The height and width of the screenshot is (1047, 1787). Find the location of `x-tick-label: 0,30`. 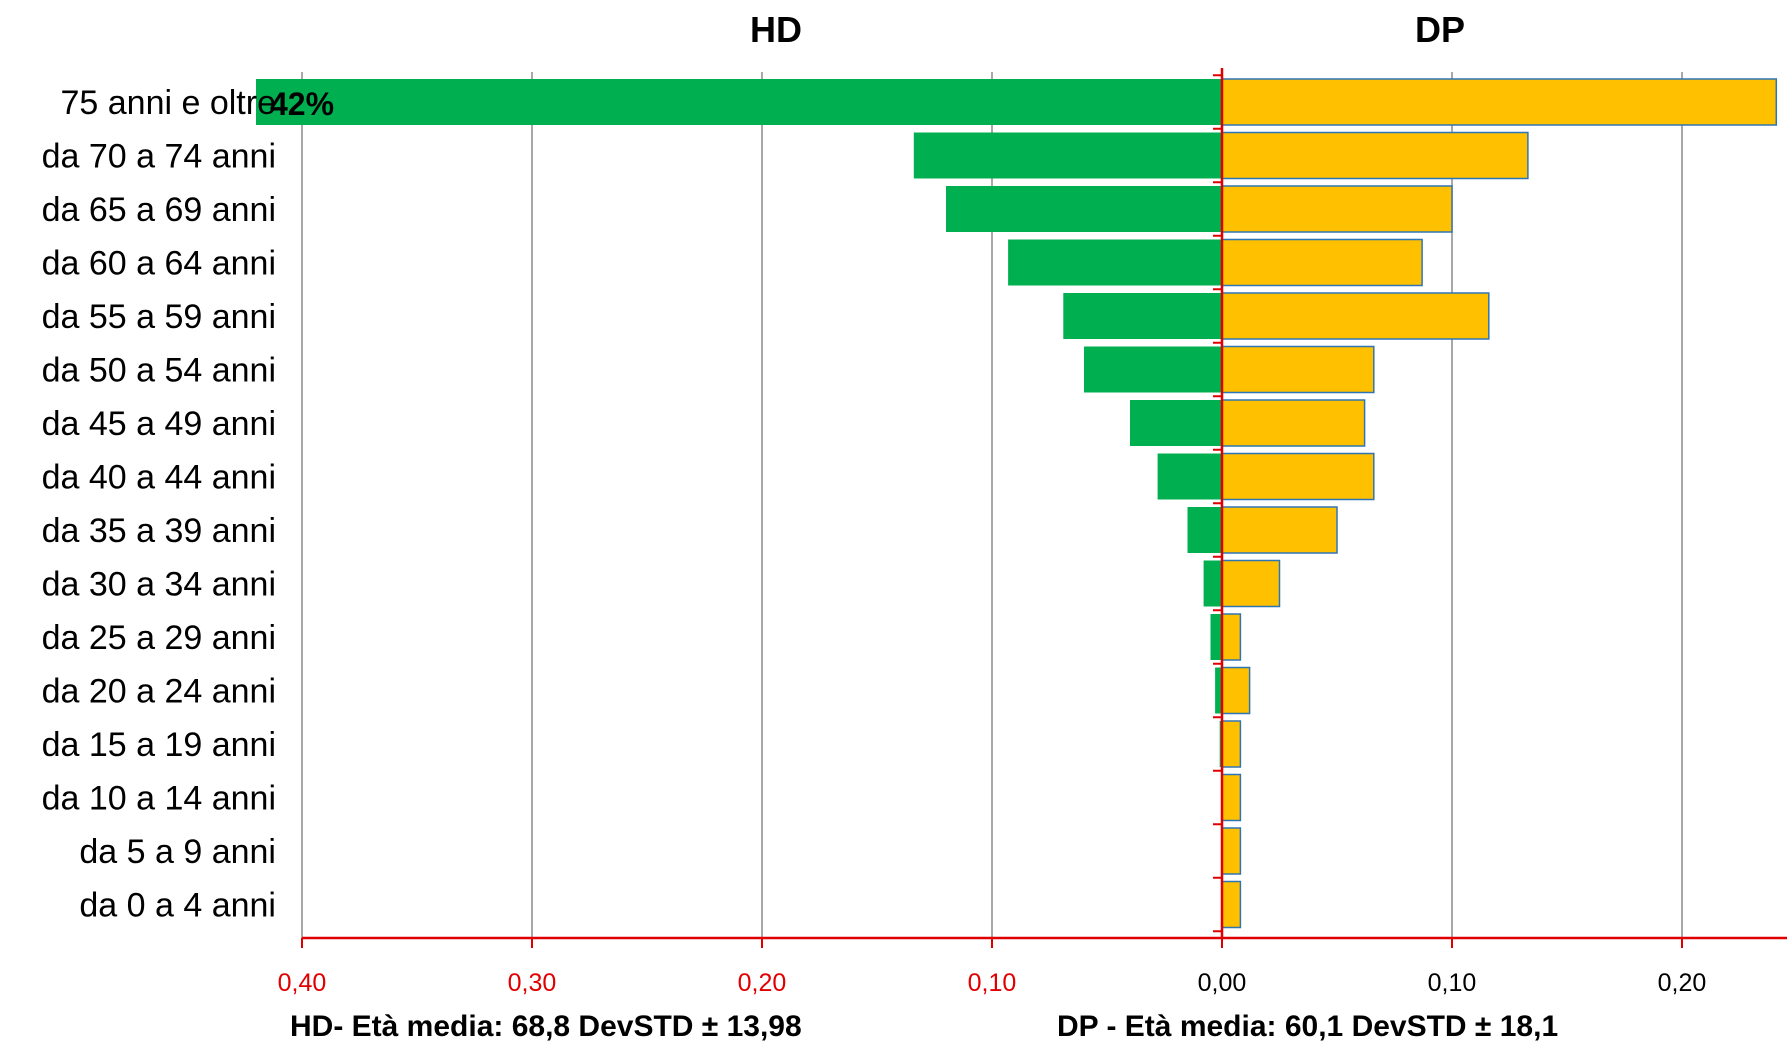

x-tick-label: 0,30 is located at coordinates (532, 983).